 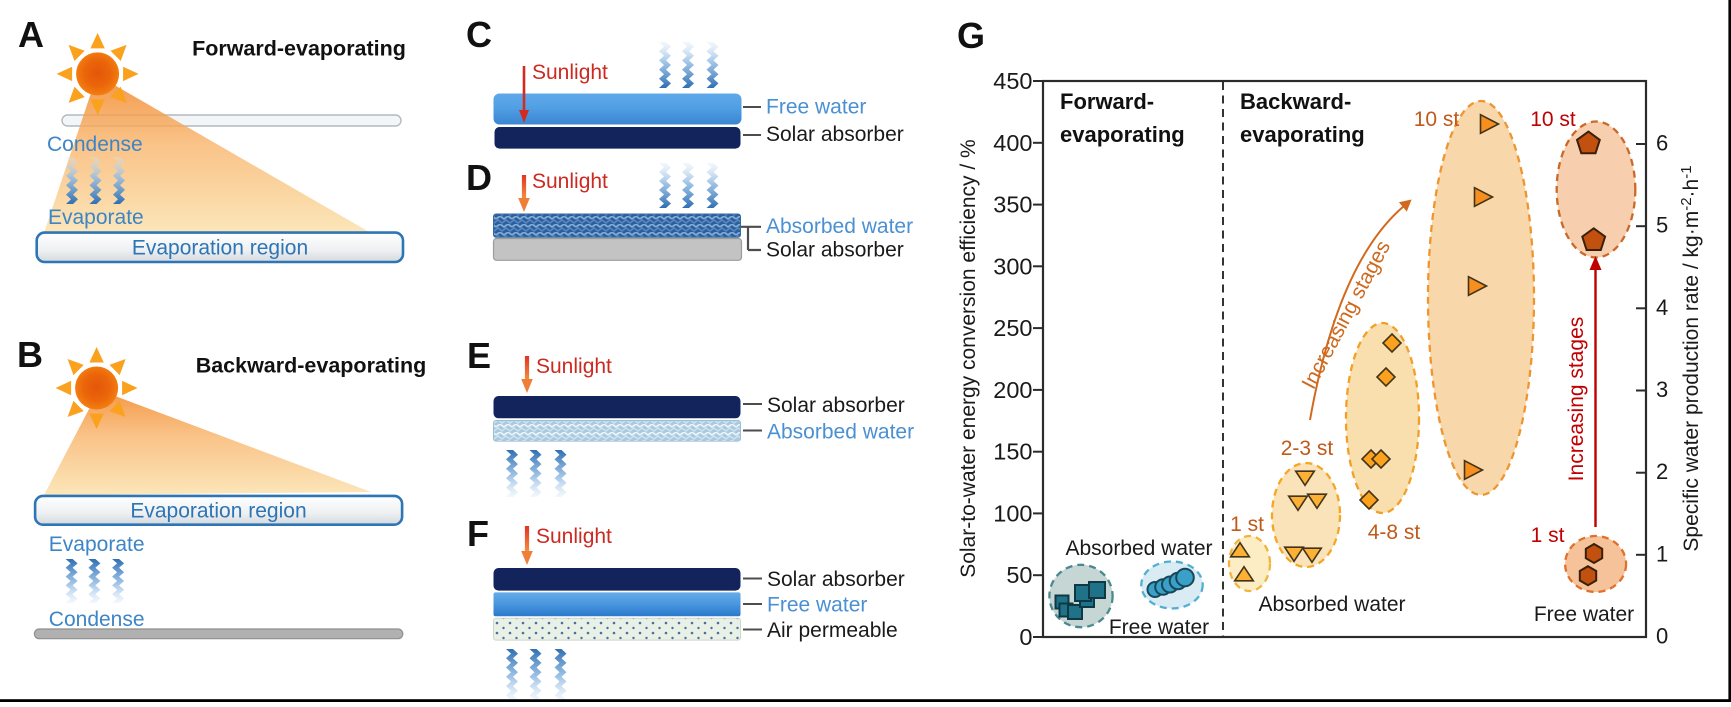 I want to click on svg-text: 400, so click(x=1012, y=143).